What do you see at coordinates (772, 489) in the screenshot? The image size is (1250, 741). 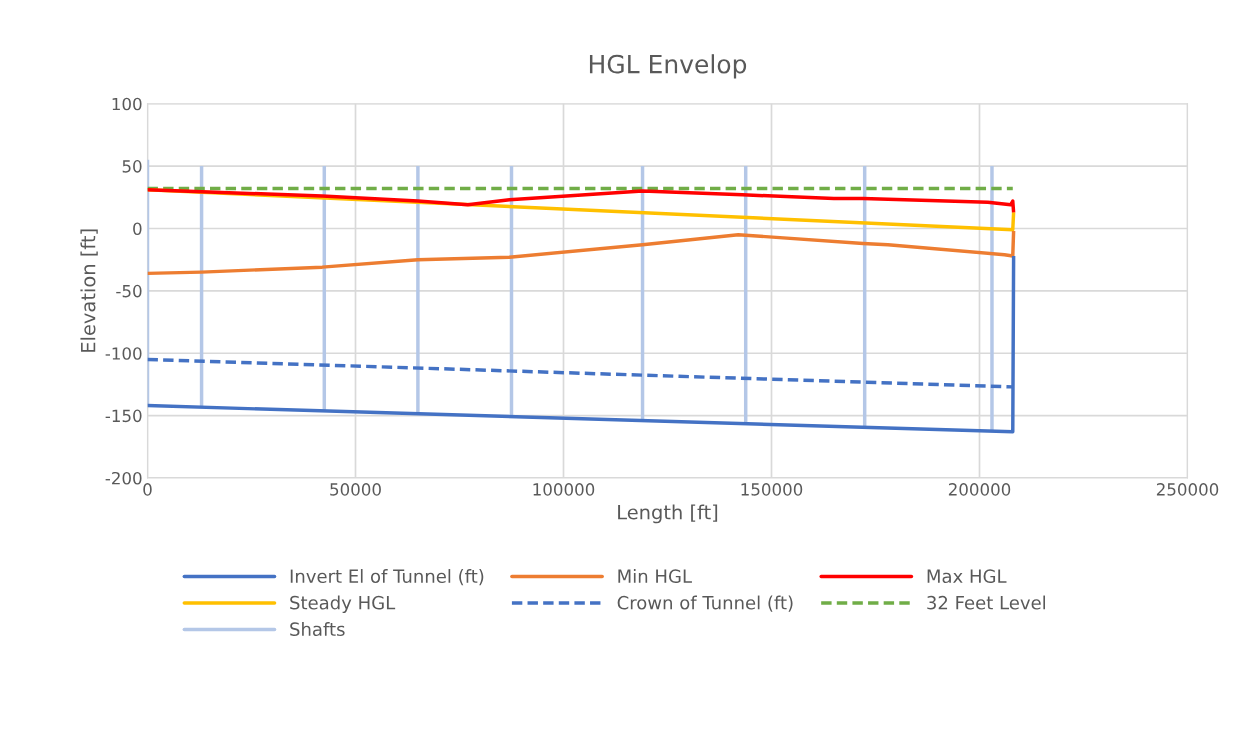 I see `x-tick-label: 150000` at bounding box center [772, 489].